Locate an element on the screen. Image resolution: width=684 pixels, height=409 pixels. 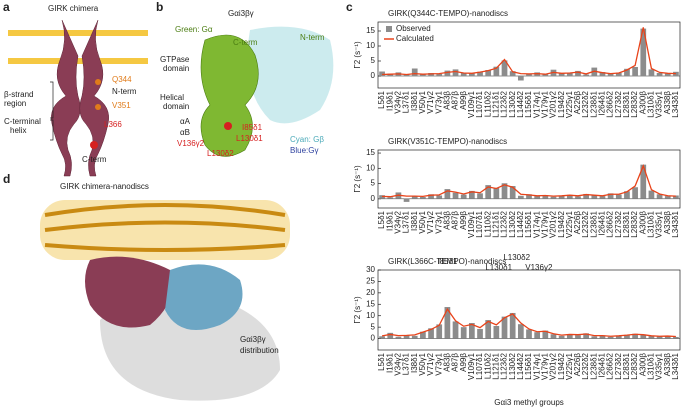
panel-letter: a is located at coordinates (6, 7).